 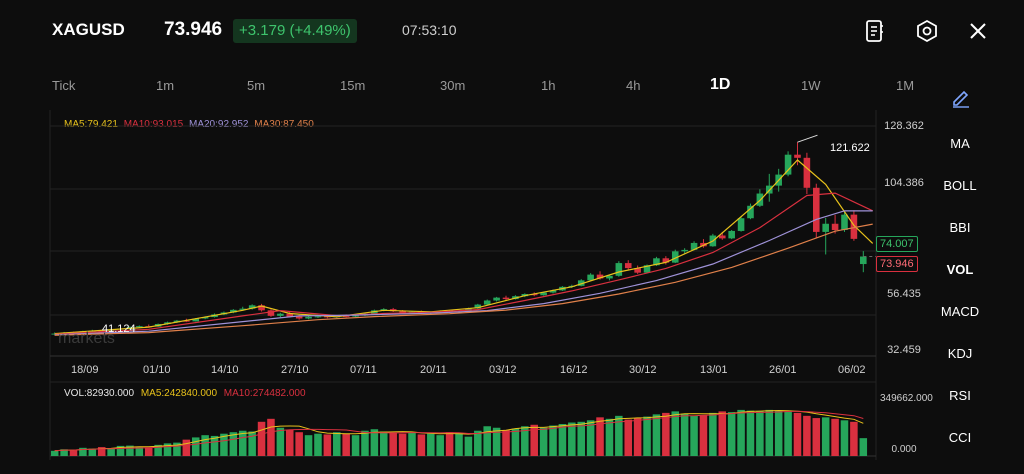 What do you see at coordinates (874, 31) in the screenshot?
I see `notes-icon` at bounding box center [874, 31].